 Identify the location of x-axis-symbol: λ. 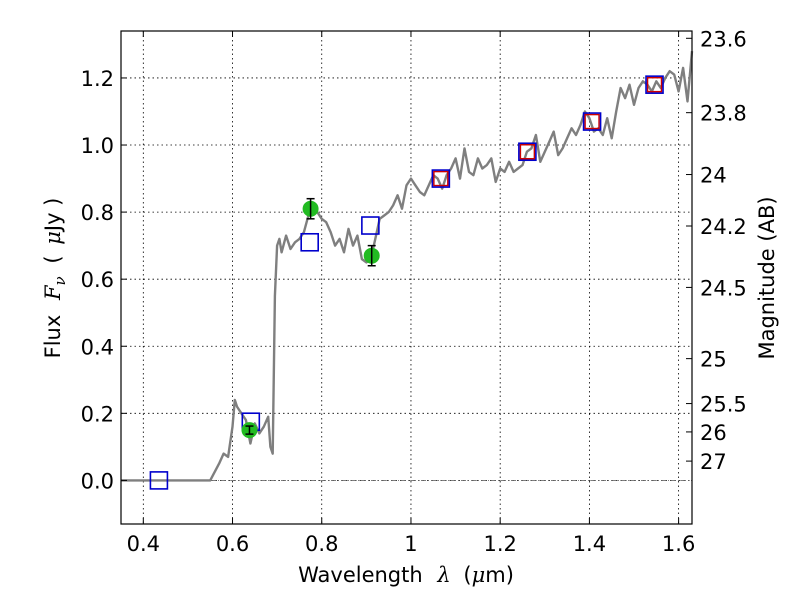
(443, 575).